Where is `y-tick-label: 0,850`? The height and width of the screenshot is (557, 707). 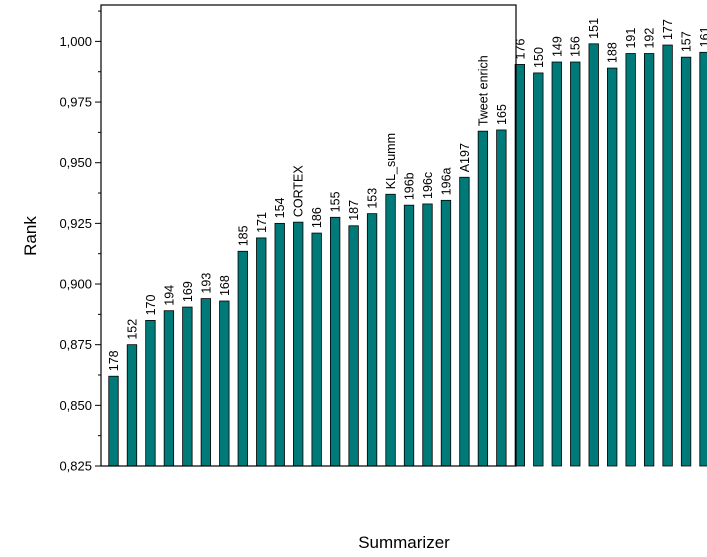 y-tick-label: 0,850 is located at coordinates (75, 405).